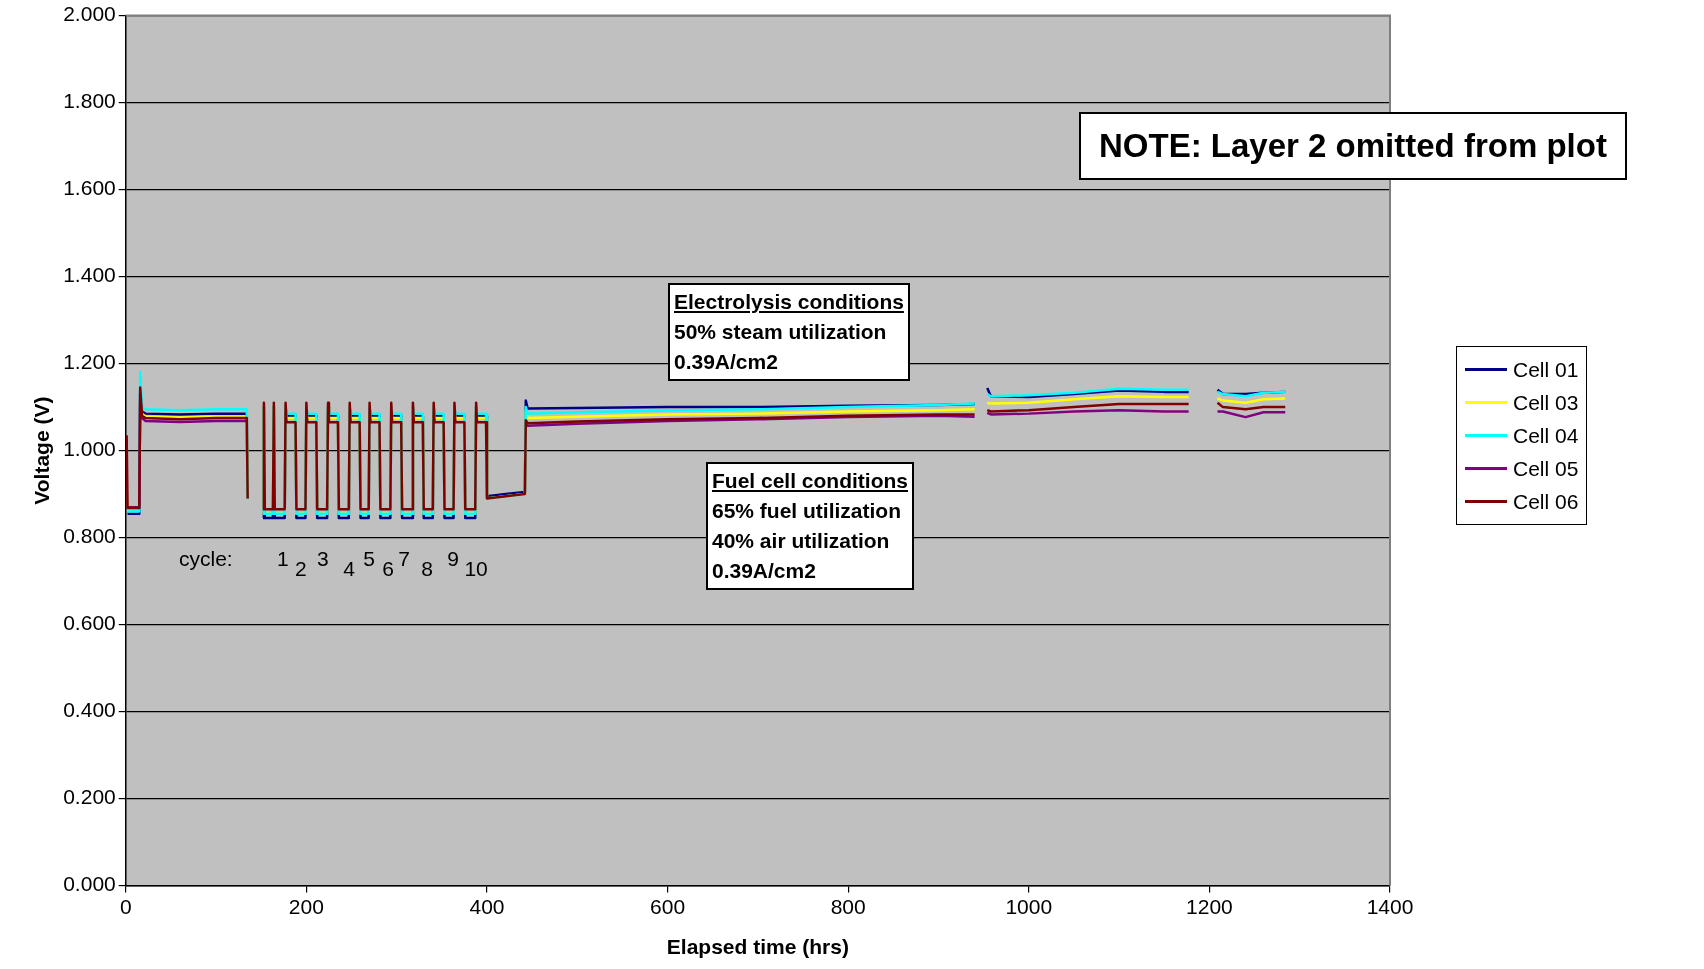 The width and height of the screenshot is (1704, 969). Describe the element at coordinates (89, 710) in the screenshot. I see `y-tick-label: 0.400` at that location.